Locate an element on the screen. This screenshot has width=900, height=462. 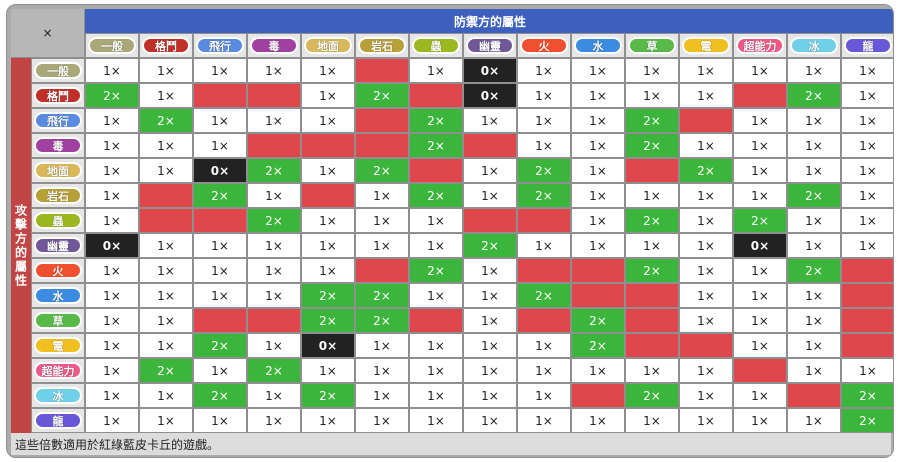
defense-type-header-cell: 超能力 is located at coordinates (760, 45).